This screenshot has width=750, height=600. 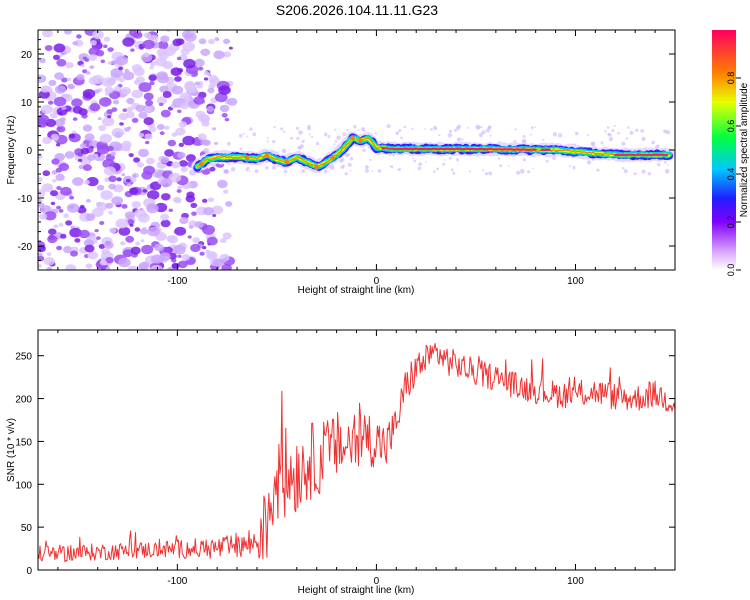 I want to click on snr-ytick-label: 50, so click(x=27, y=528).